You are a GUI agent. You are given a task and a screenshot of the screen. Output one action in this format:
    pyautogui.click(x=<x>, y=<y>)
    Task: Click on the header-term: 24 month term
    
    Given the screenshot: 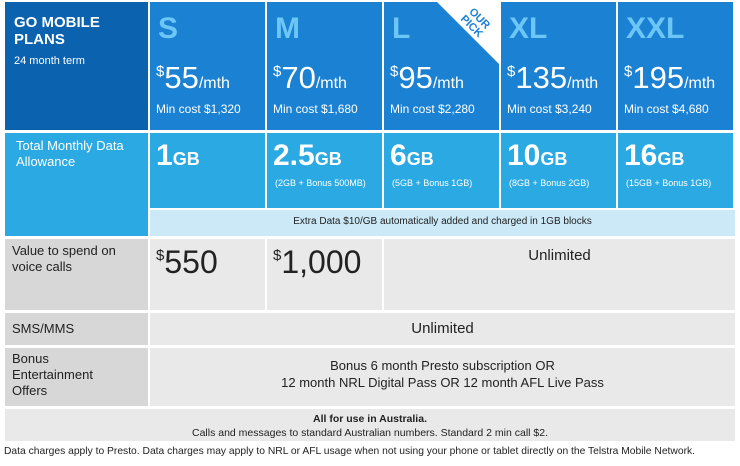 What is the action you would take?
    pyautogui.click(x=49, y=61)
    